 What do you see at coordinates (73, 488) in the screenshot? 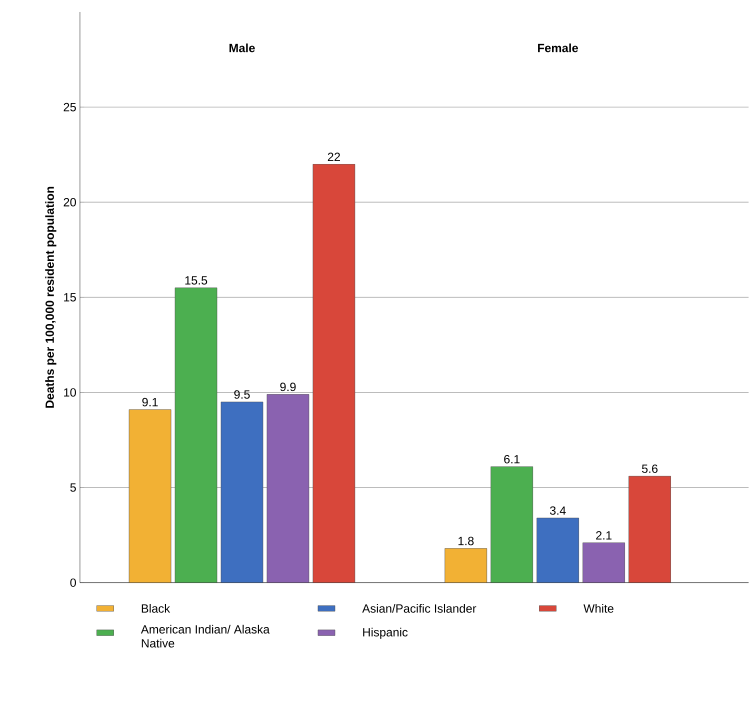
I see `y-tick-label: 5` at bounding box center [73, 488].